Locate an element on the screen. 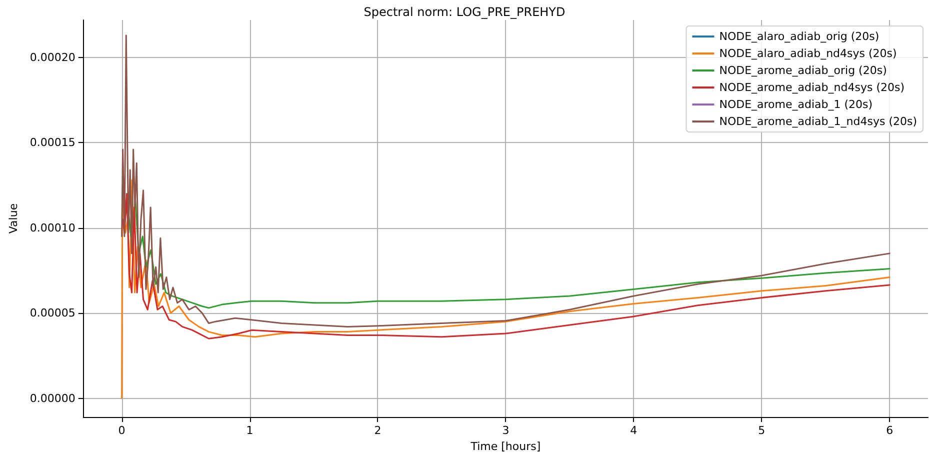 Image resolution: width=929 pixels, height=458 pixels. legend-label: NODE_arome_adiab_orig (20s) is located at coordinates (803, 70).